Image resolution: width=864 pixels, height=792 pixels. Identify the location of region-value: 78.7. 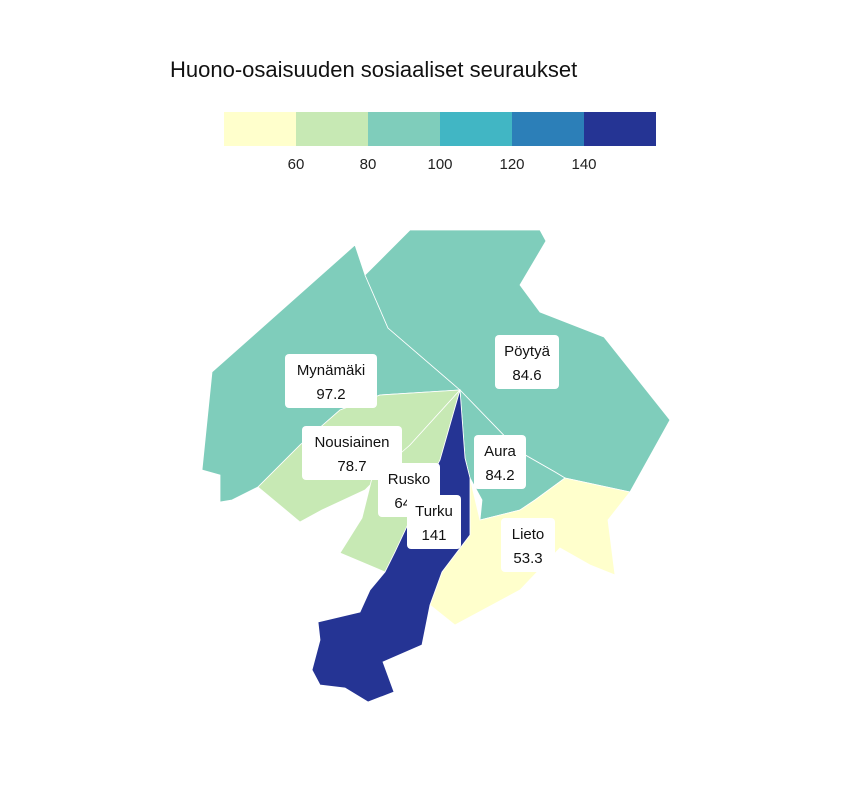
(351, 466).